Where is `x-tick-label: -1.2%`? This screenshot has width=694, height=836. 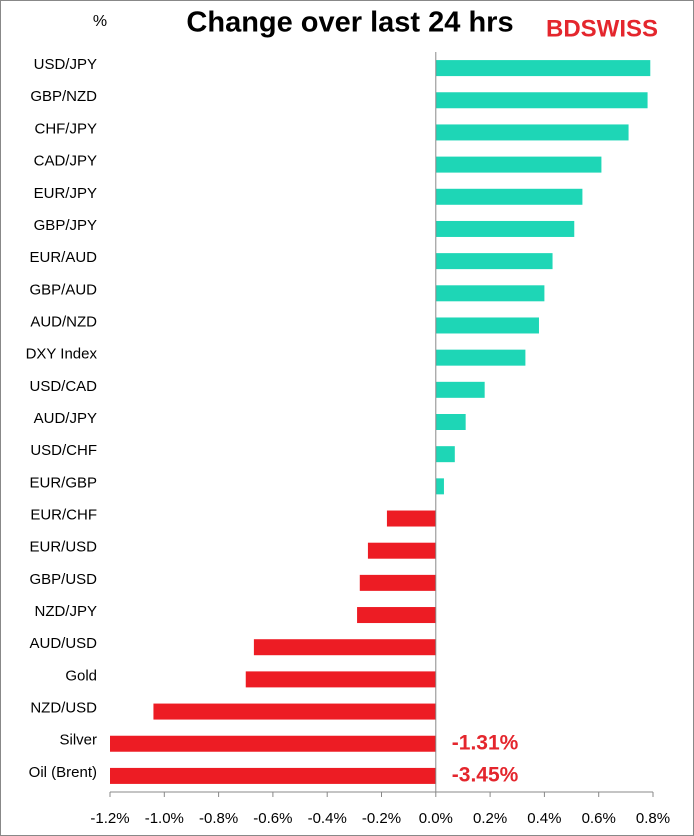
x-tick-label: -1.2% is located at coordinates (109, 818).